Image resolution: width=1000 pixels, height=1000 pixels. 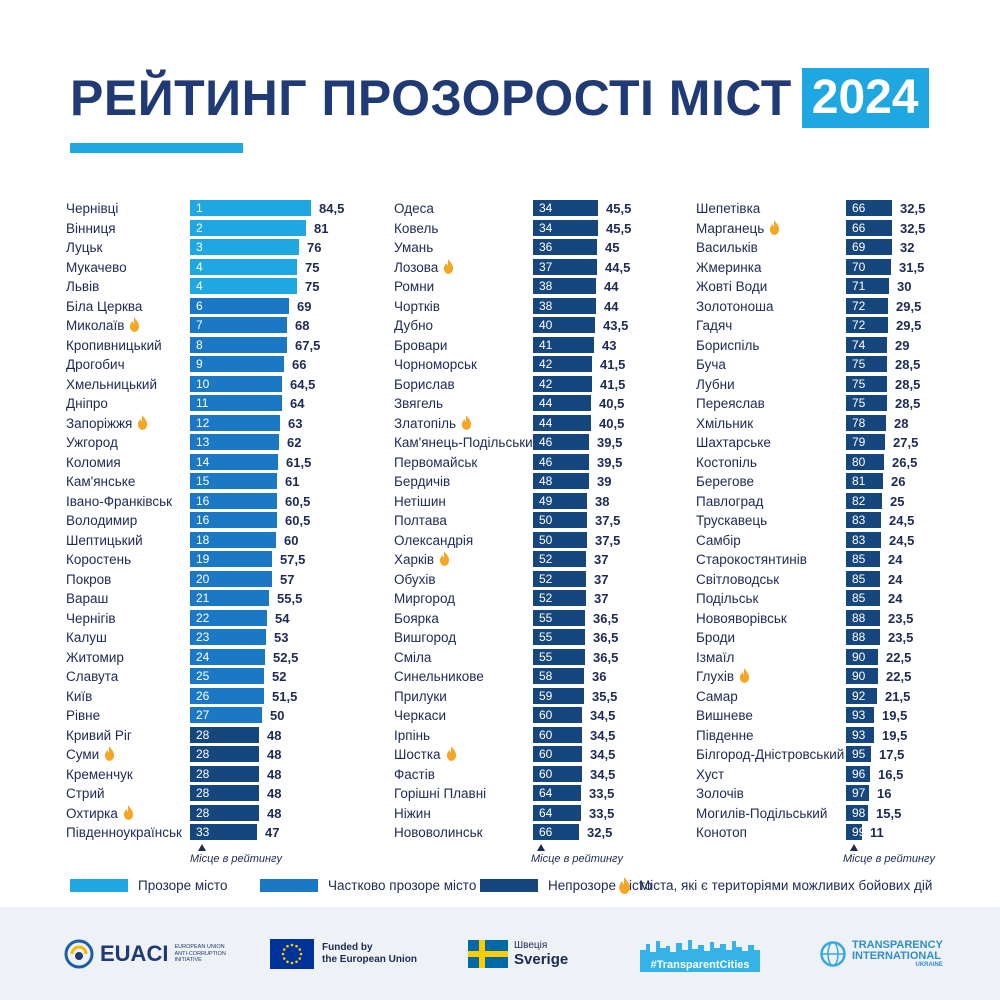 What do you see at coordinates (846, 423) in the screenshot?
I see `ranking-row: Хмільник 78 28` at bounding box center [846, 423].